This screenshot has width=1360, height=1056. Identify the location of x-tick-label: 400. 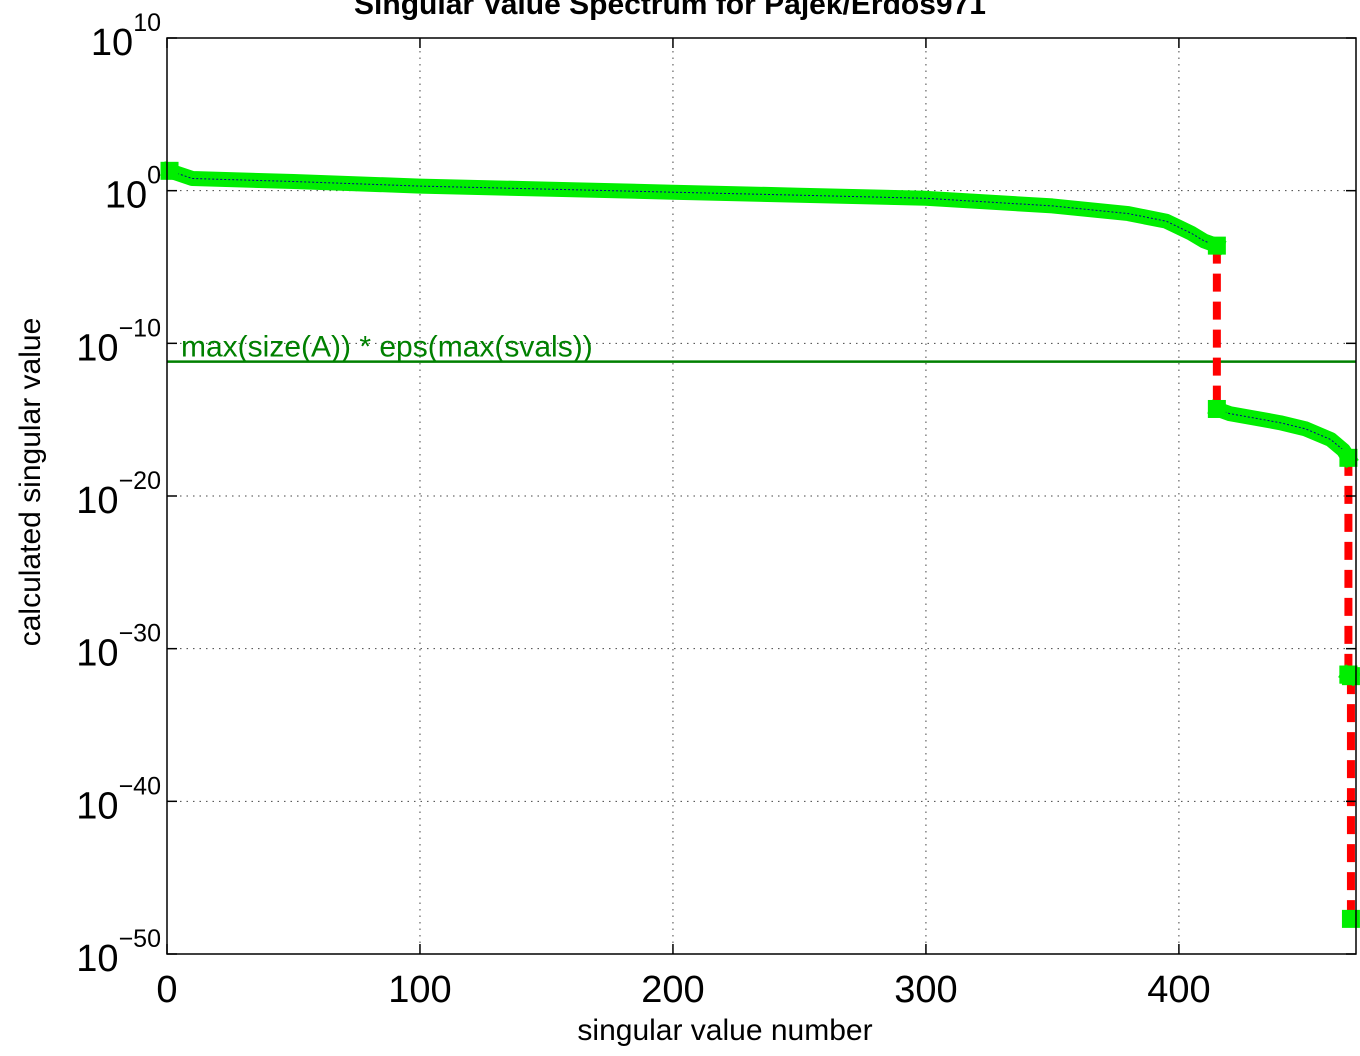
(1178, 990).